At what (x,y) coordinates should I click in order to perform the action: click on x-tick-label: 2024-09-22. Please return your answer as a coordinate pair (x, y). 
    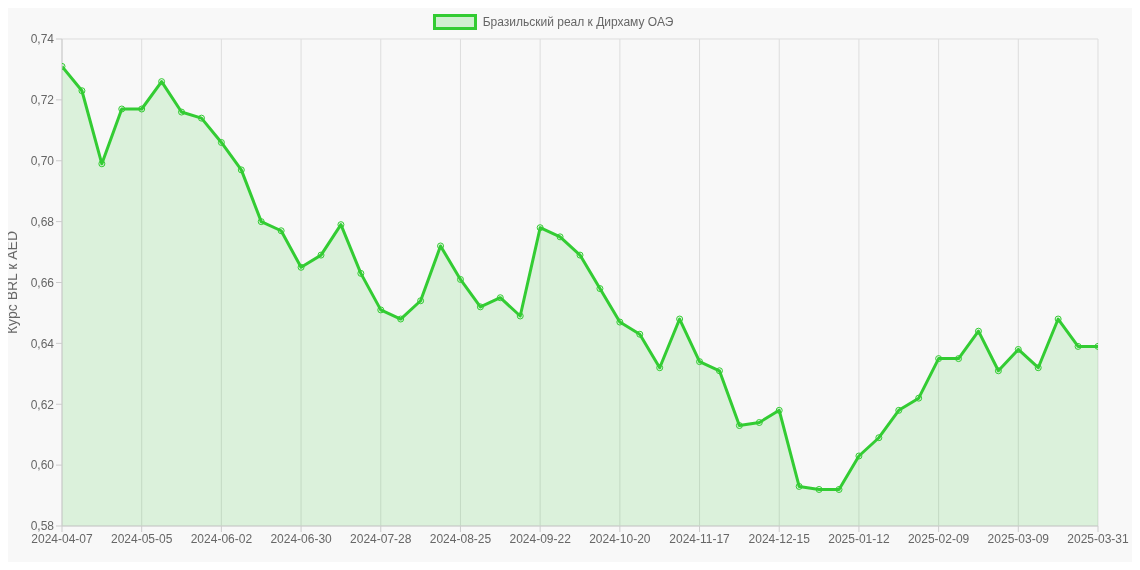
    Looking at the image, I should click on (540, 538).